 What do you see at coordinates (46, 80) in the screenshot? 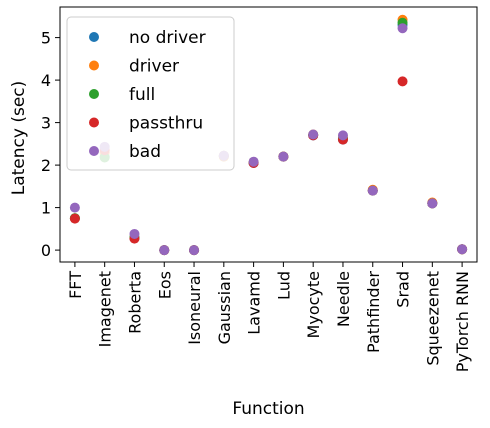
I see `y-tick-label: 4` at bounding box center [46, 80].